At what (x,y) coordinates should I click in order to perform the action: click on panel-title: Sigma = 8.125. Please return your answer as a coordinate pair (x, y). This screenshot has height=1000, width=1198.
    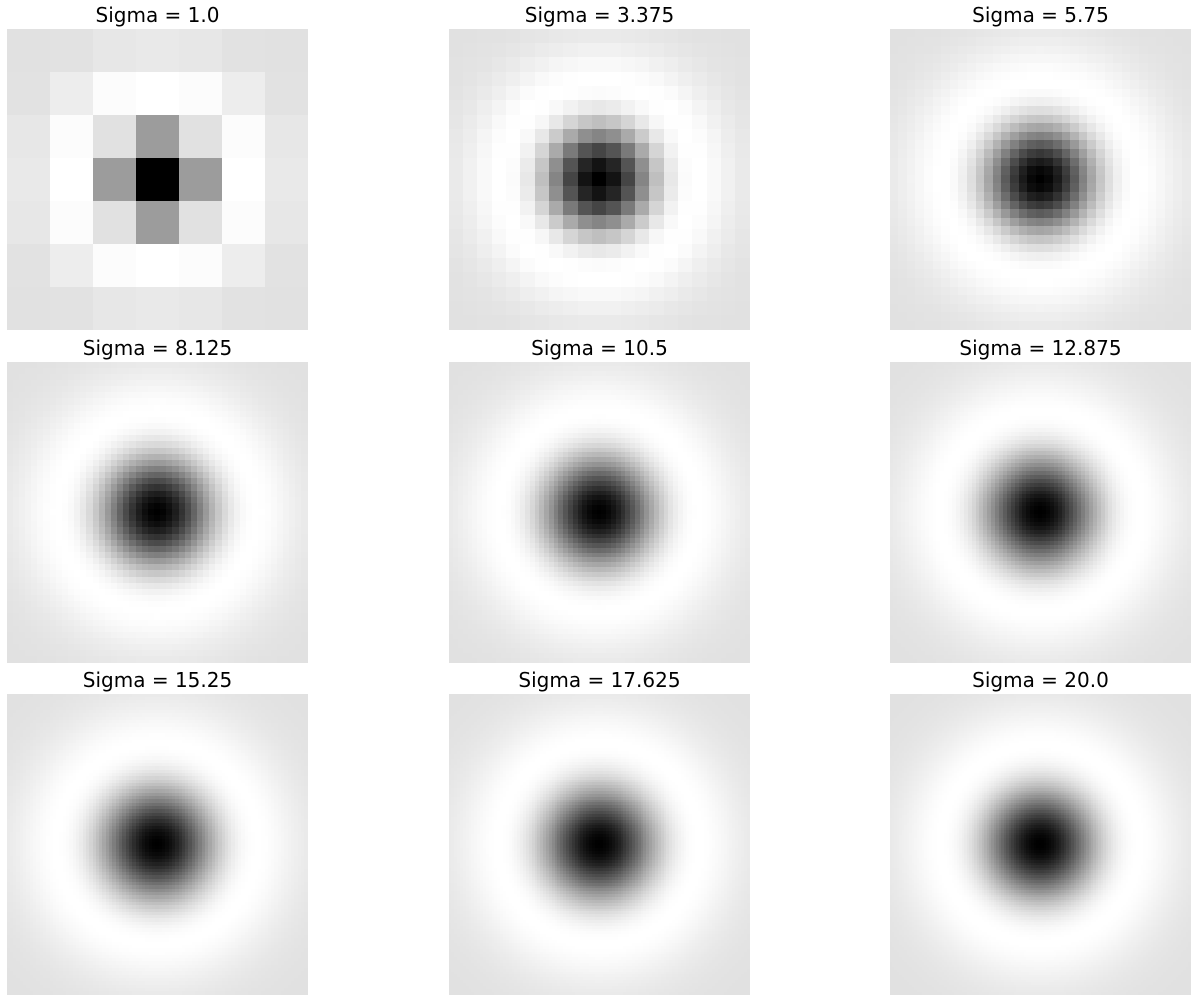
    Looking at the image, I should click on (157, 348).